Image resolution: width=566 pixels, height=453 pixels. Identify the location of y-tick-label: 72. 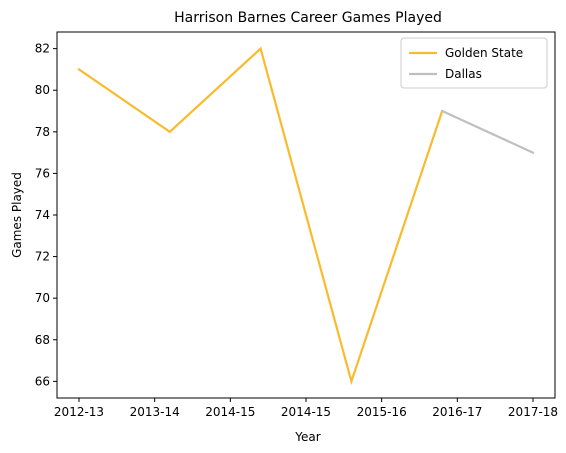
(42, 257).